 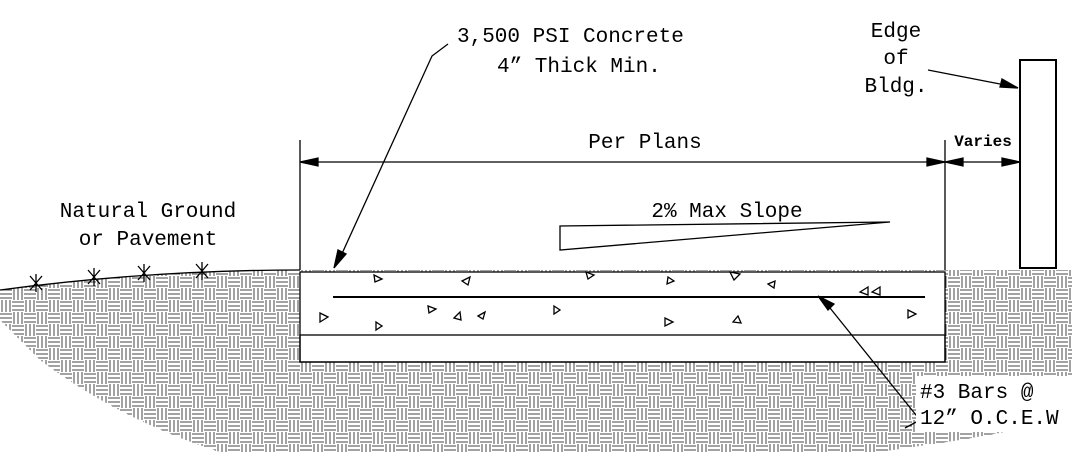 I want to click on concrete-label: 3,500 PSI Concrete, so click(x=570, y=37).